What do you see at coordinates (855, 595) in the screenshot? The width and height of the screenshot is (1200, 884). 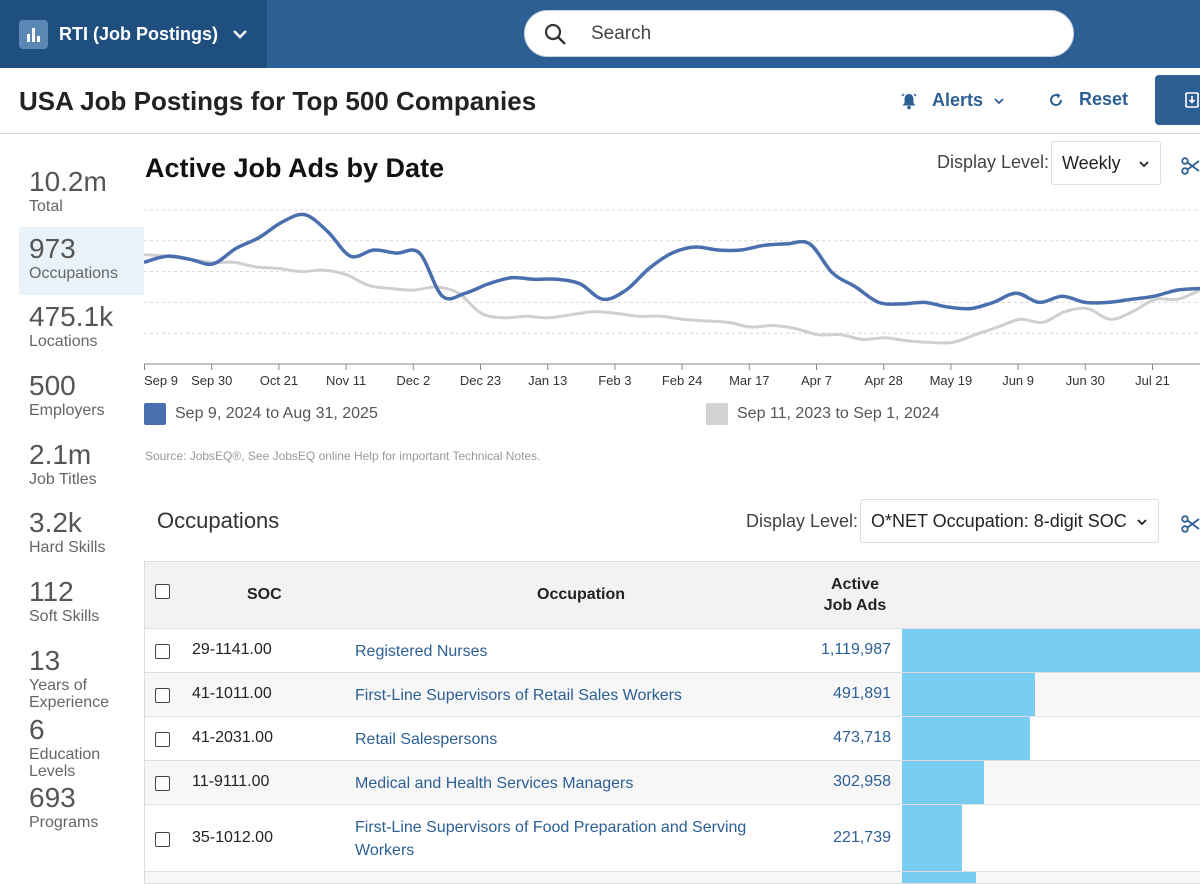 I see `column-active-job-ads: Active Job Ads` at bounding box center [855, 595].